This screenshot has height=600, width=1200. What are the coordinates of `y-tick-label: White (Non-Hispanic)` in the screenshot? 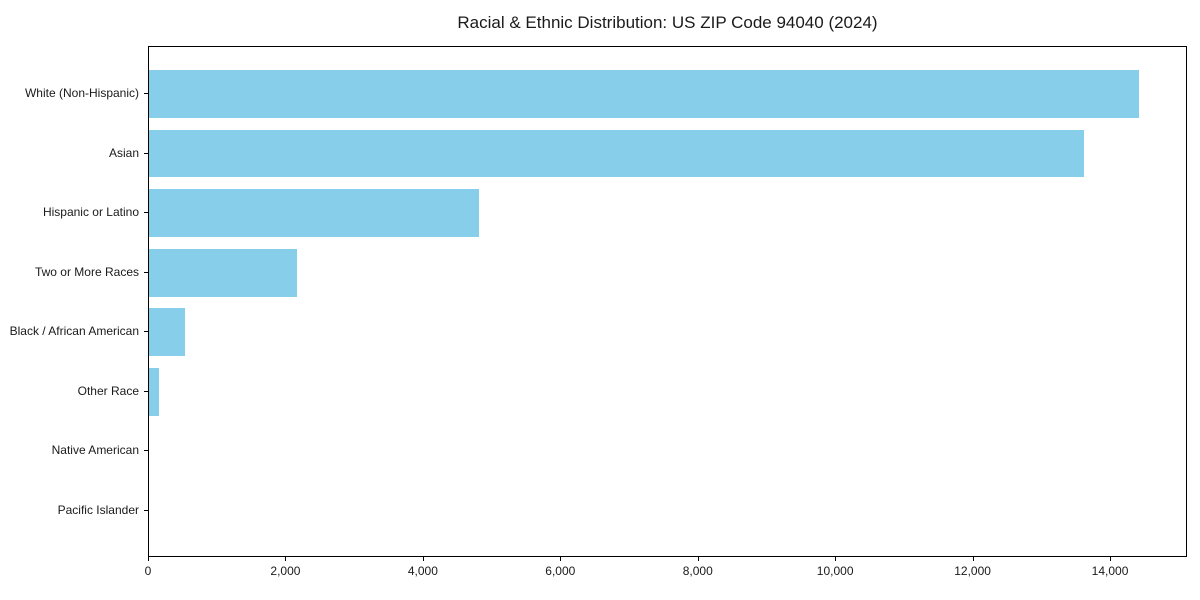 It's located at (81, 93).